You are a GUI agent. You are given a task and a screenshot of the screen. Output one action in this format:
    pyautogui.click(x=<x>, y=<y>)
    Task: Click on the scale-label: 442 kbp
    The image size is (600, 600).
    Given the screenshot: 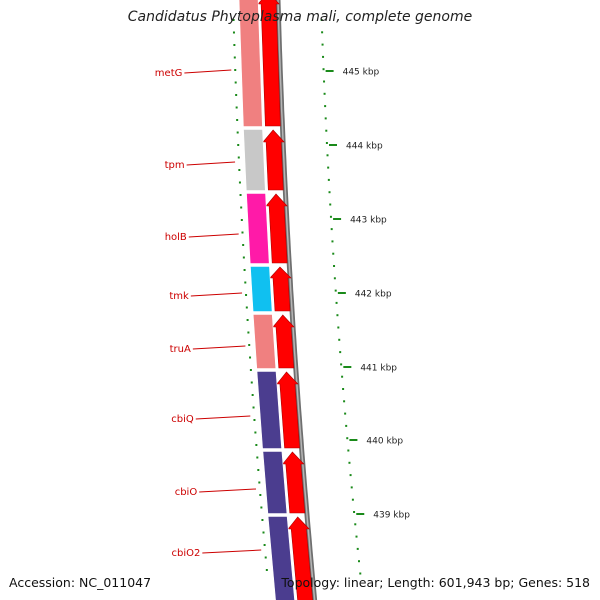 What is the action you would take?
    pyautogui.click(x=373, y=295)
    